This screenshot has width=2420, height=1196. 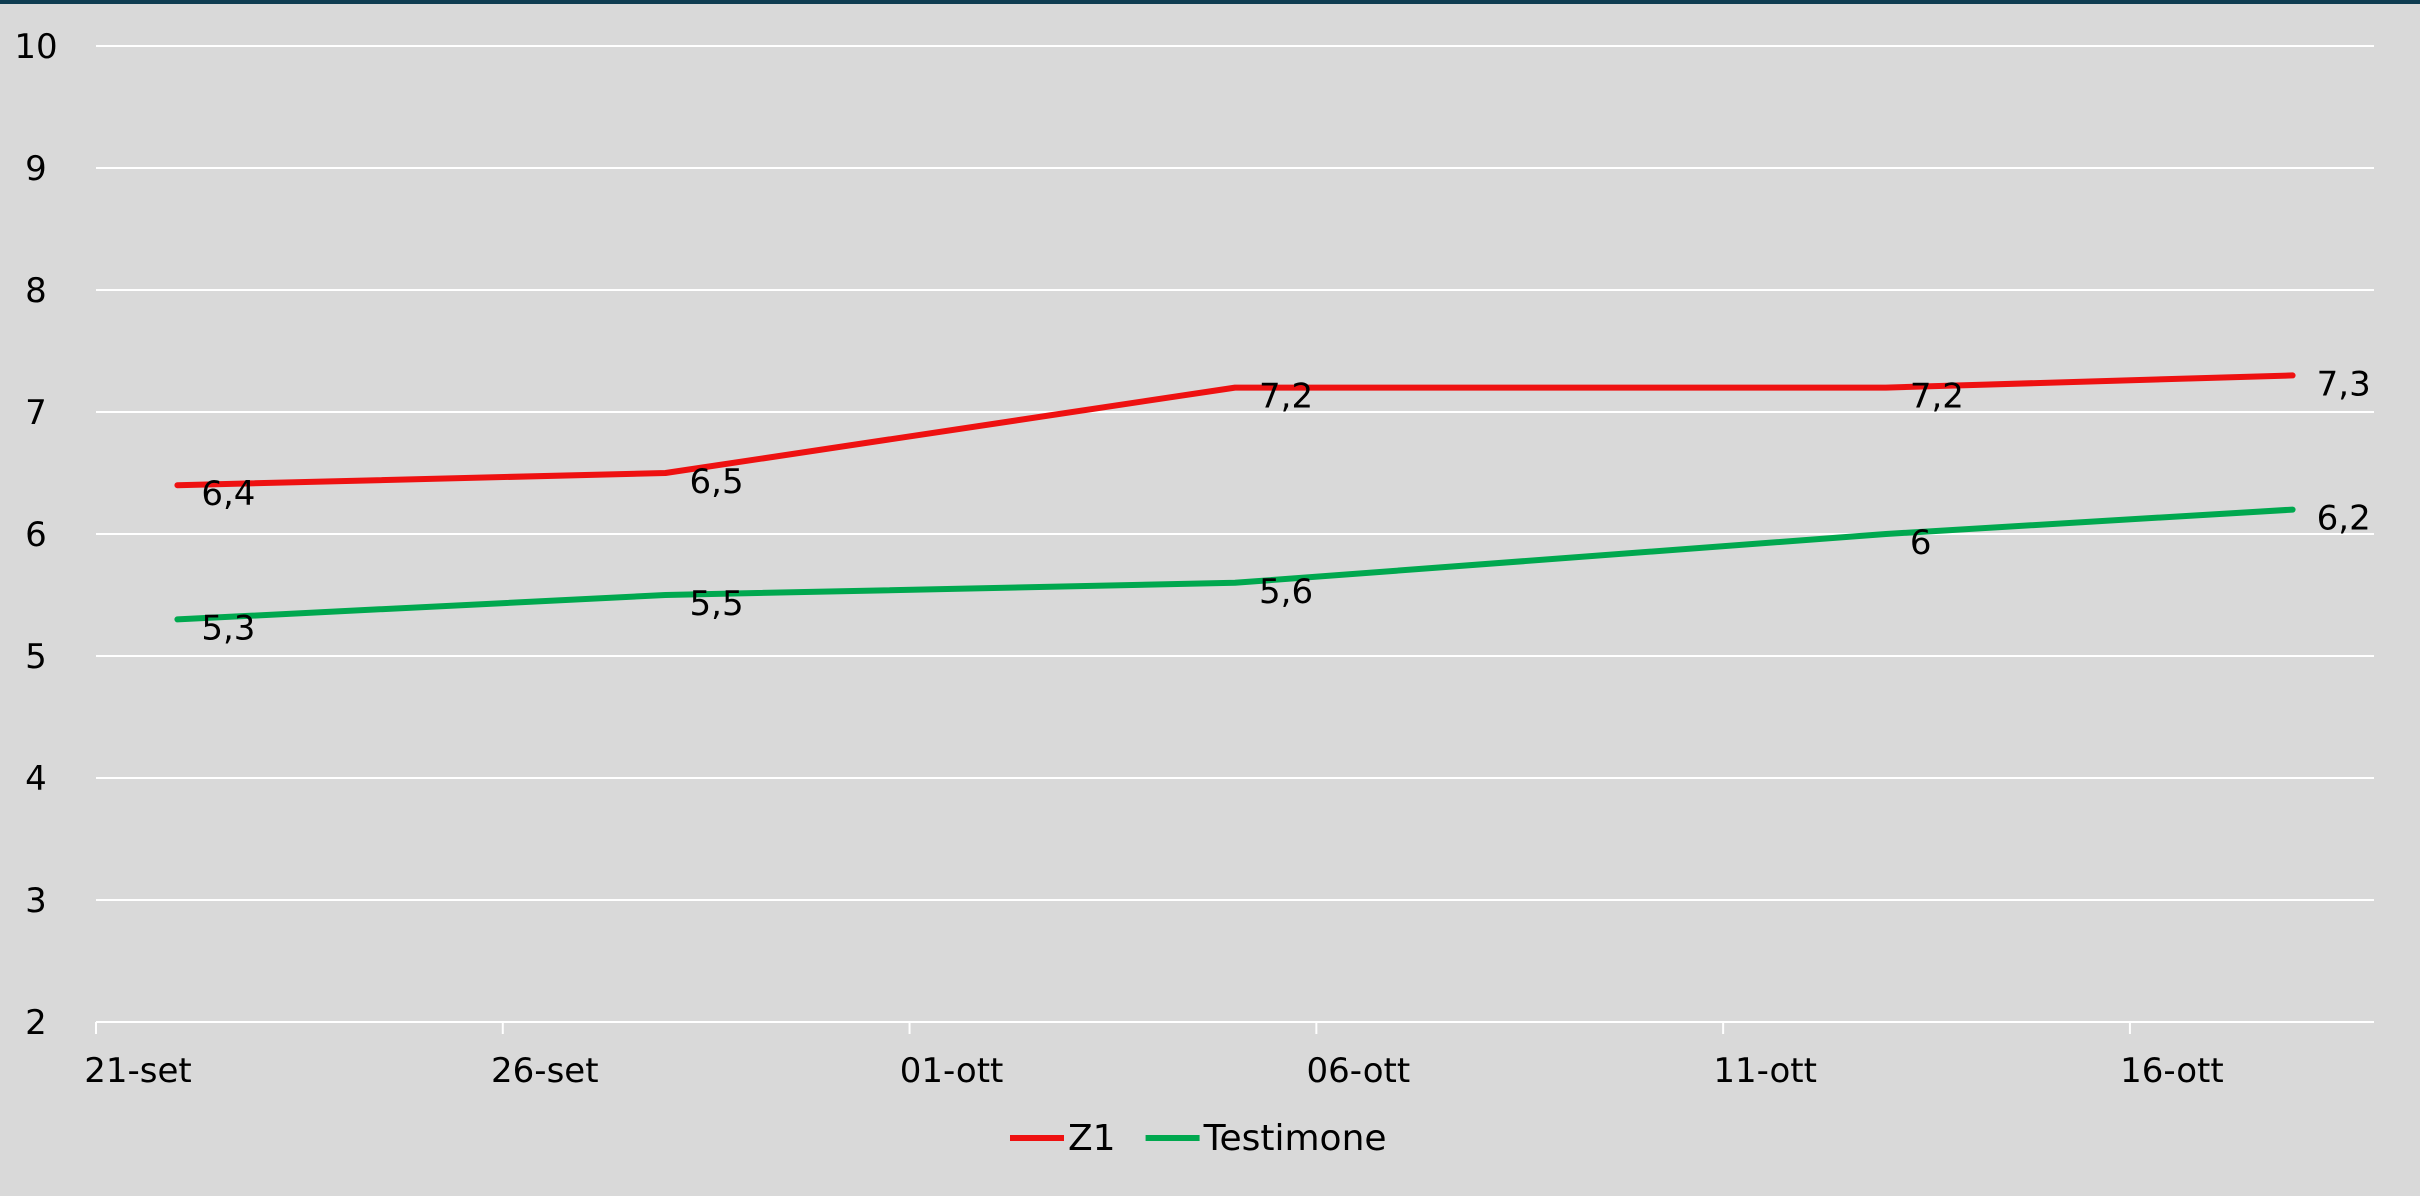 What do you see at coordinates (36, 535) in the screenshot?
I see `y-tick-label: 6` at bounding box center [36, 535].